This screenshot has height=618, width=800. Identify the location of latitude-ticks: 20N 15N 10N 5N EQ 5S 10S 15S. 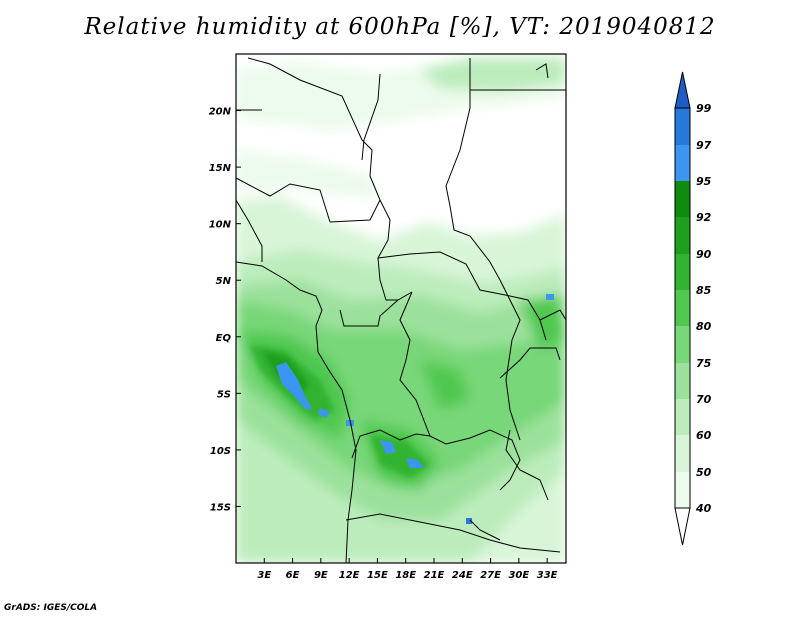
(225, 310).